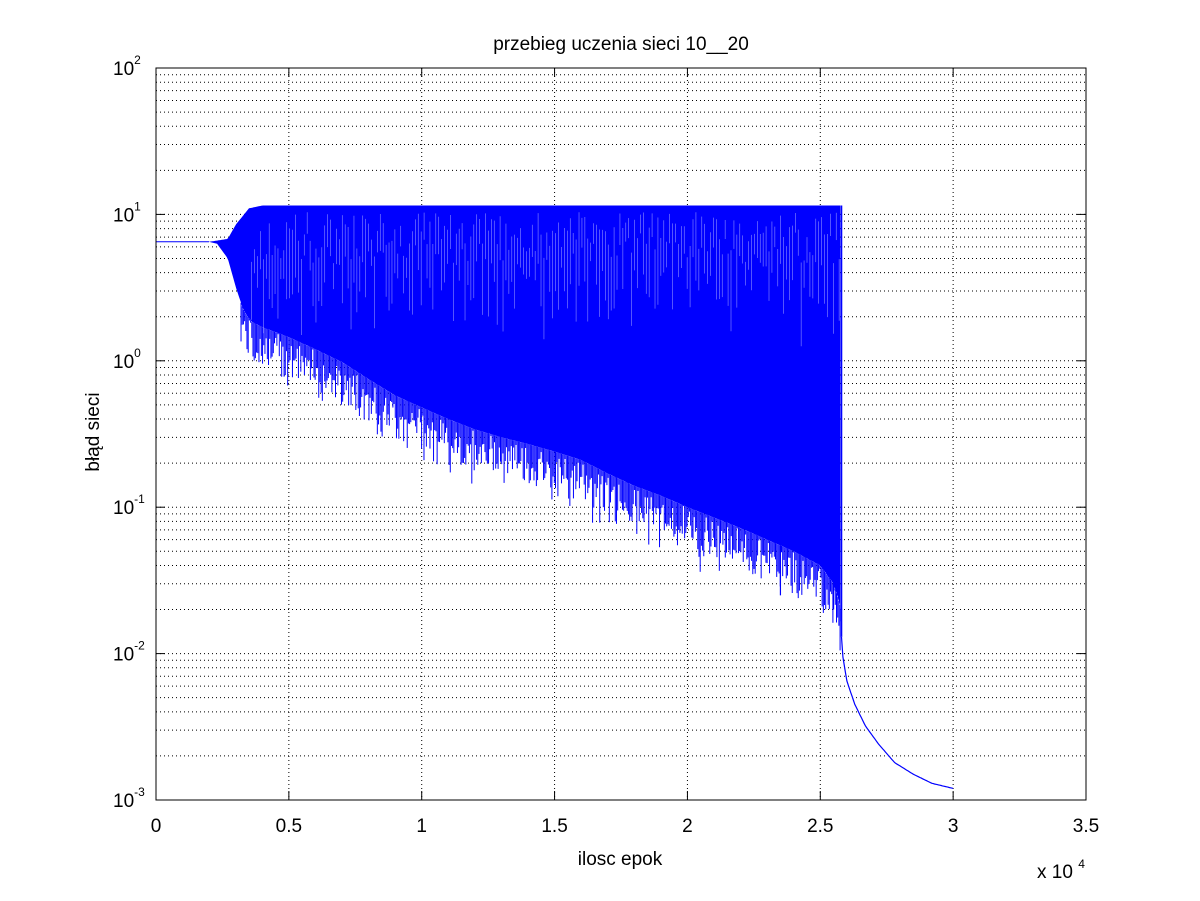 This screenshot has width=1200, height=901. What do you see at coordinates (289, 826) in the screenshot?
I see `x-tick-label: 0.5` at bounding box center [289, 826].